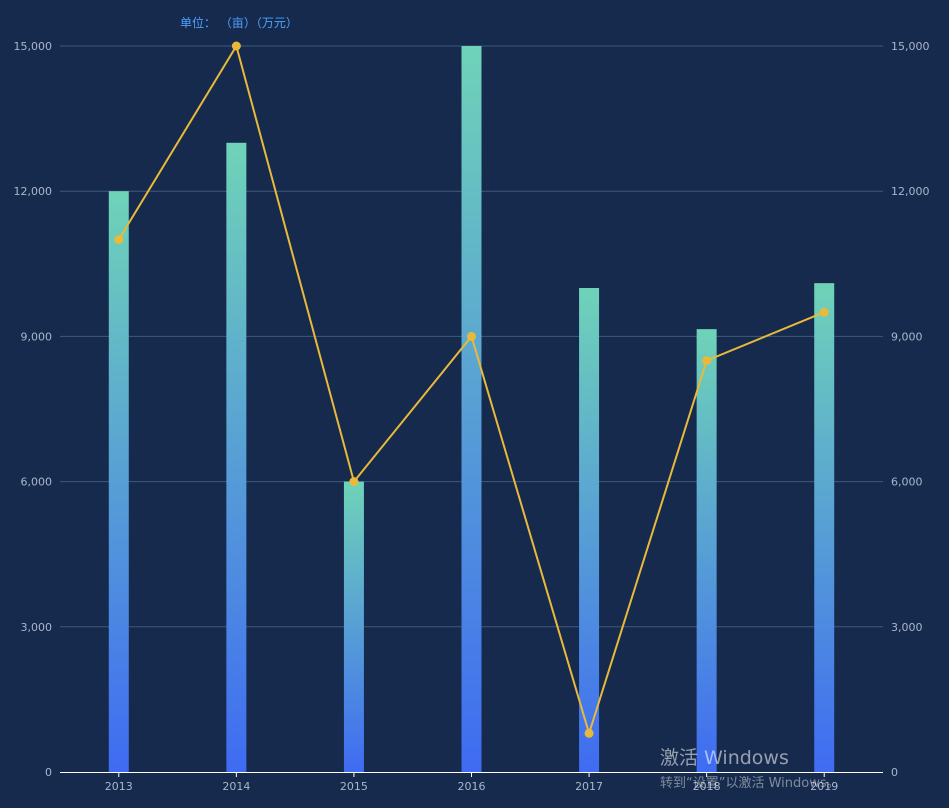  Describe the element at coordinates (236, 786) in the screenshot. I see `x-tick-label: 2014` at that location.